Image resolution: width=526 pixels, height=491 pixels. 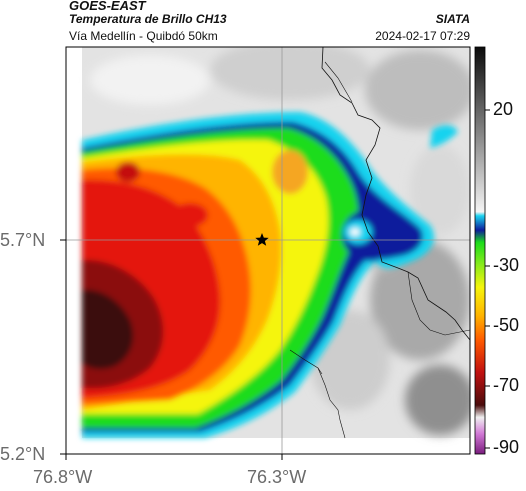 What do you see at coordinates (506, 385) in the screenshot?
I see `colorbar-label: -70` at bounding box center [506, 385].